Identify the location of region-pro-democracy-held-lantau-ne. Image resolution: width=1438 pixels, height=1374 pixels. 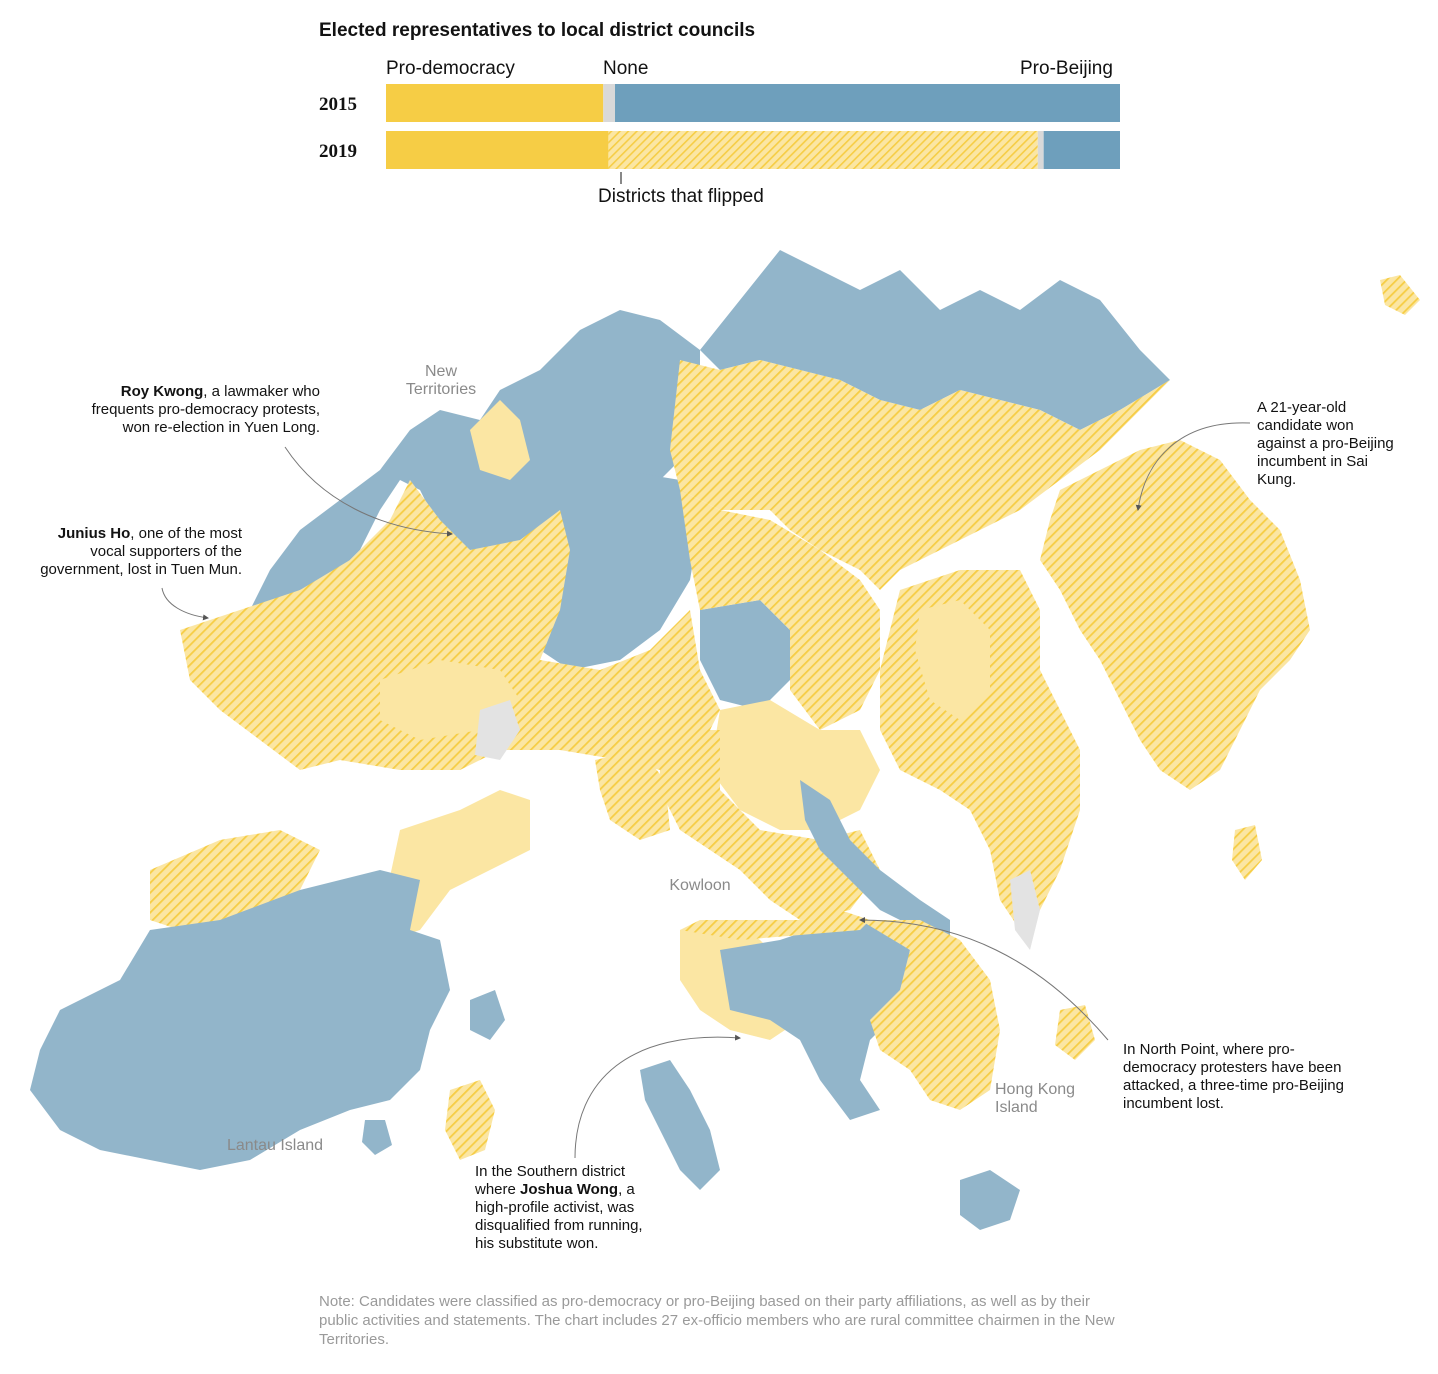
(457, 865).